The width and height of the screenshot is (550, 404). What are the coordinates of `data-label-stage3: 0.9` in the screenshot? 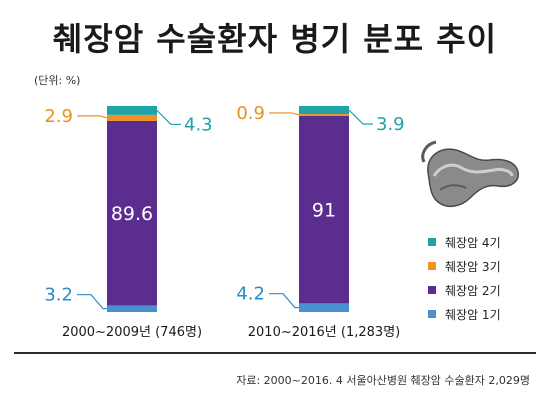 It's located at (250, 113).